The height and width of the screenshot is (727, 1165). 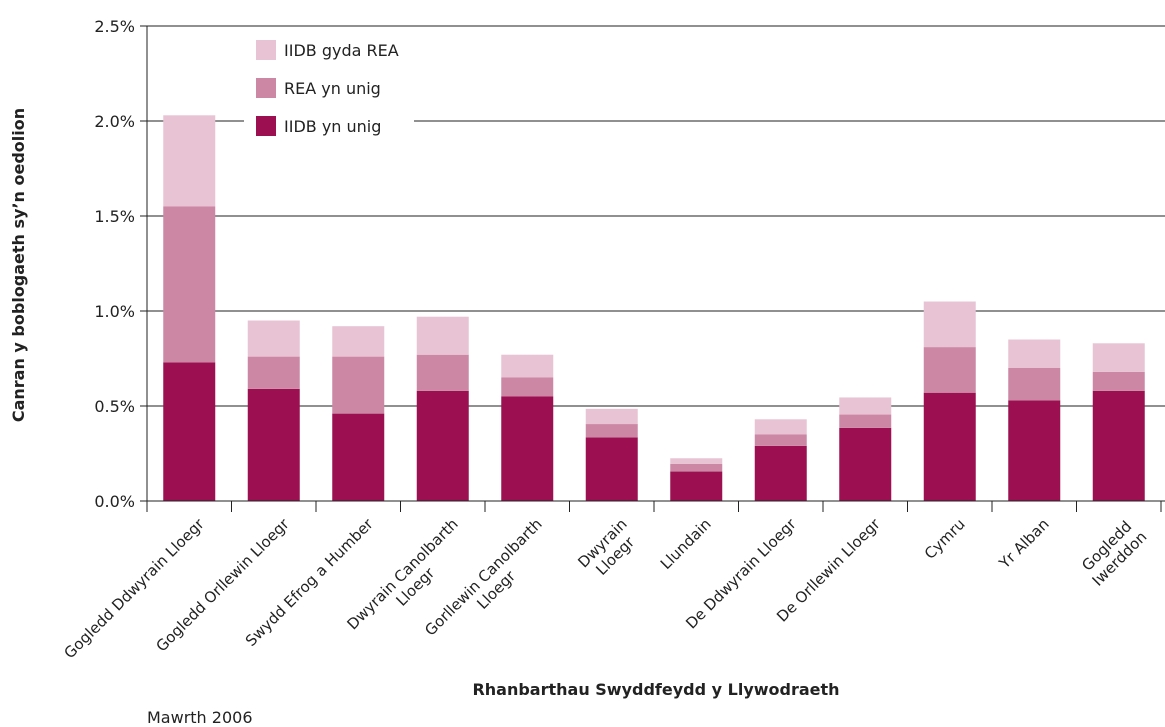 What do you see at coordinates (332, 126) in the screenshot?
I see `legend-label: IIDB yn unig` at bounding box center [332, 126].